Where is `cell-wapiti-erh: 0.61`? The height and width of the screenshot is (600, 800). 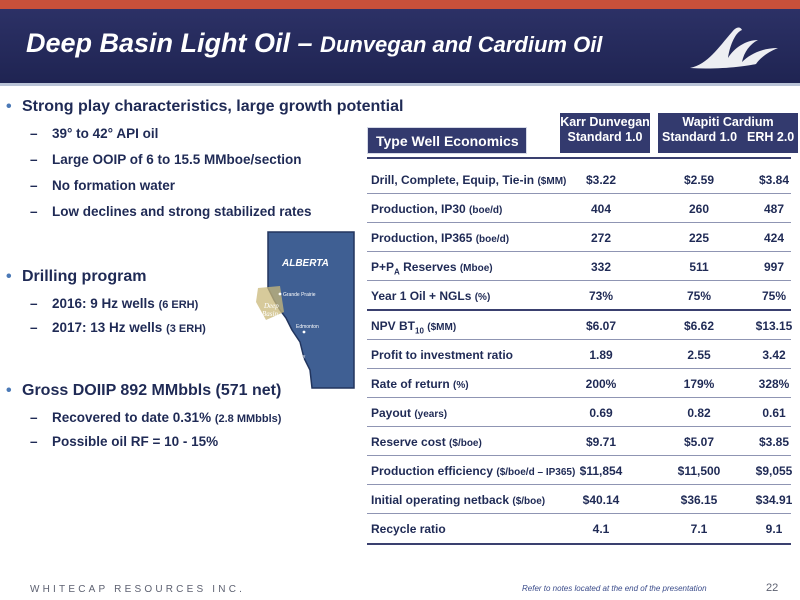 cell-wapiti-erh: 0.61 is located at coordinates (774, 413).